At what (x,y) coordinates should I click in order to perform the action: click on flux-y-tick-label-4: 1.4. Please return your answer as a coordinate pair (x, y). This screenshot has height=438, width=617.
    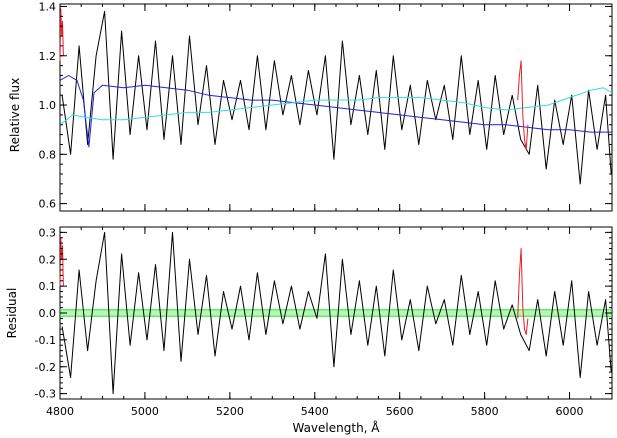
    Looking at the image, I should click on (48, 6).